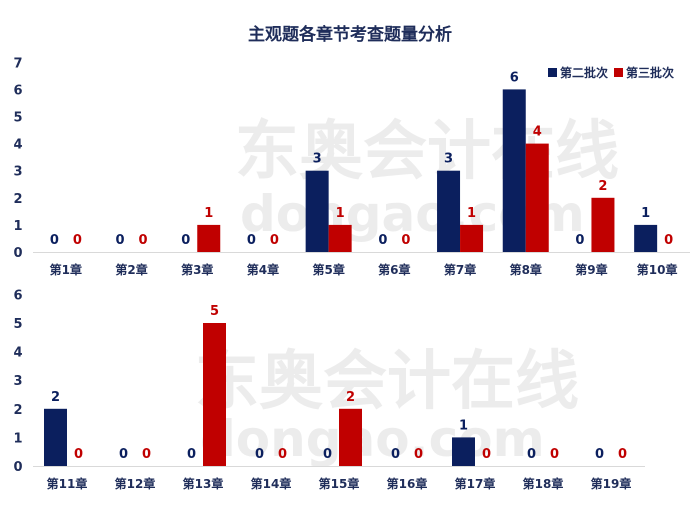  I want to click on data-label: 4, so click(537, 132).